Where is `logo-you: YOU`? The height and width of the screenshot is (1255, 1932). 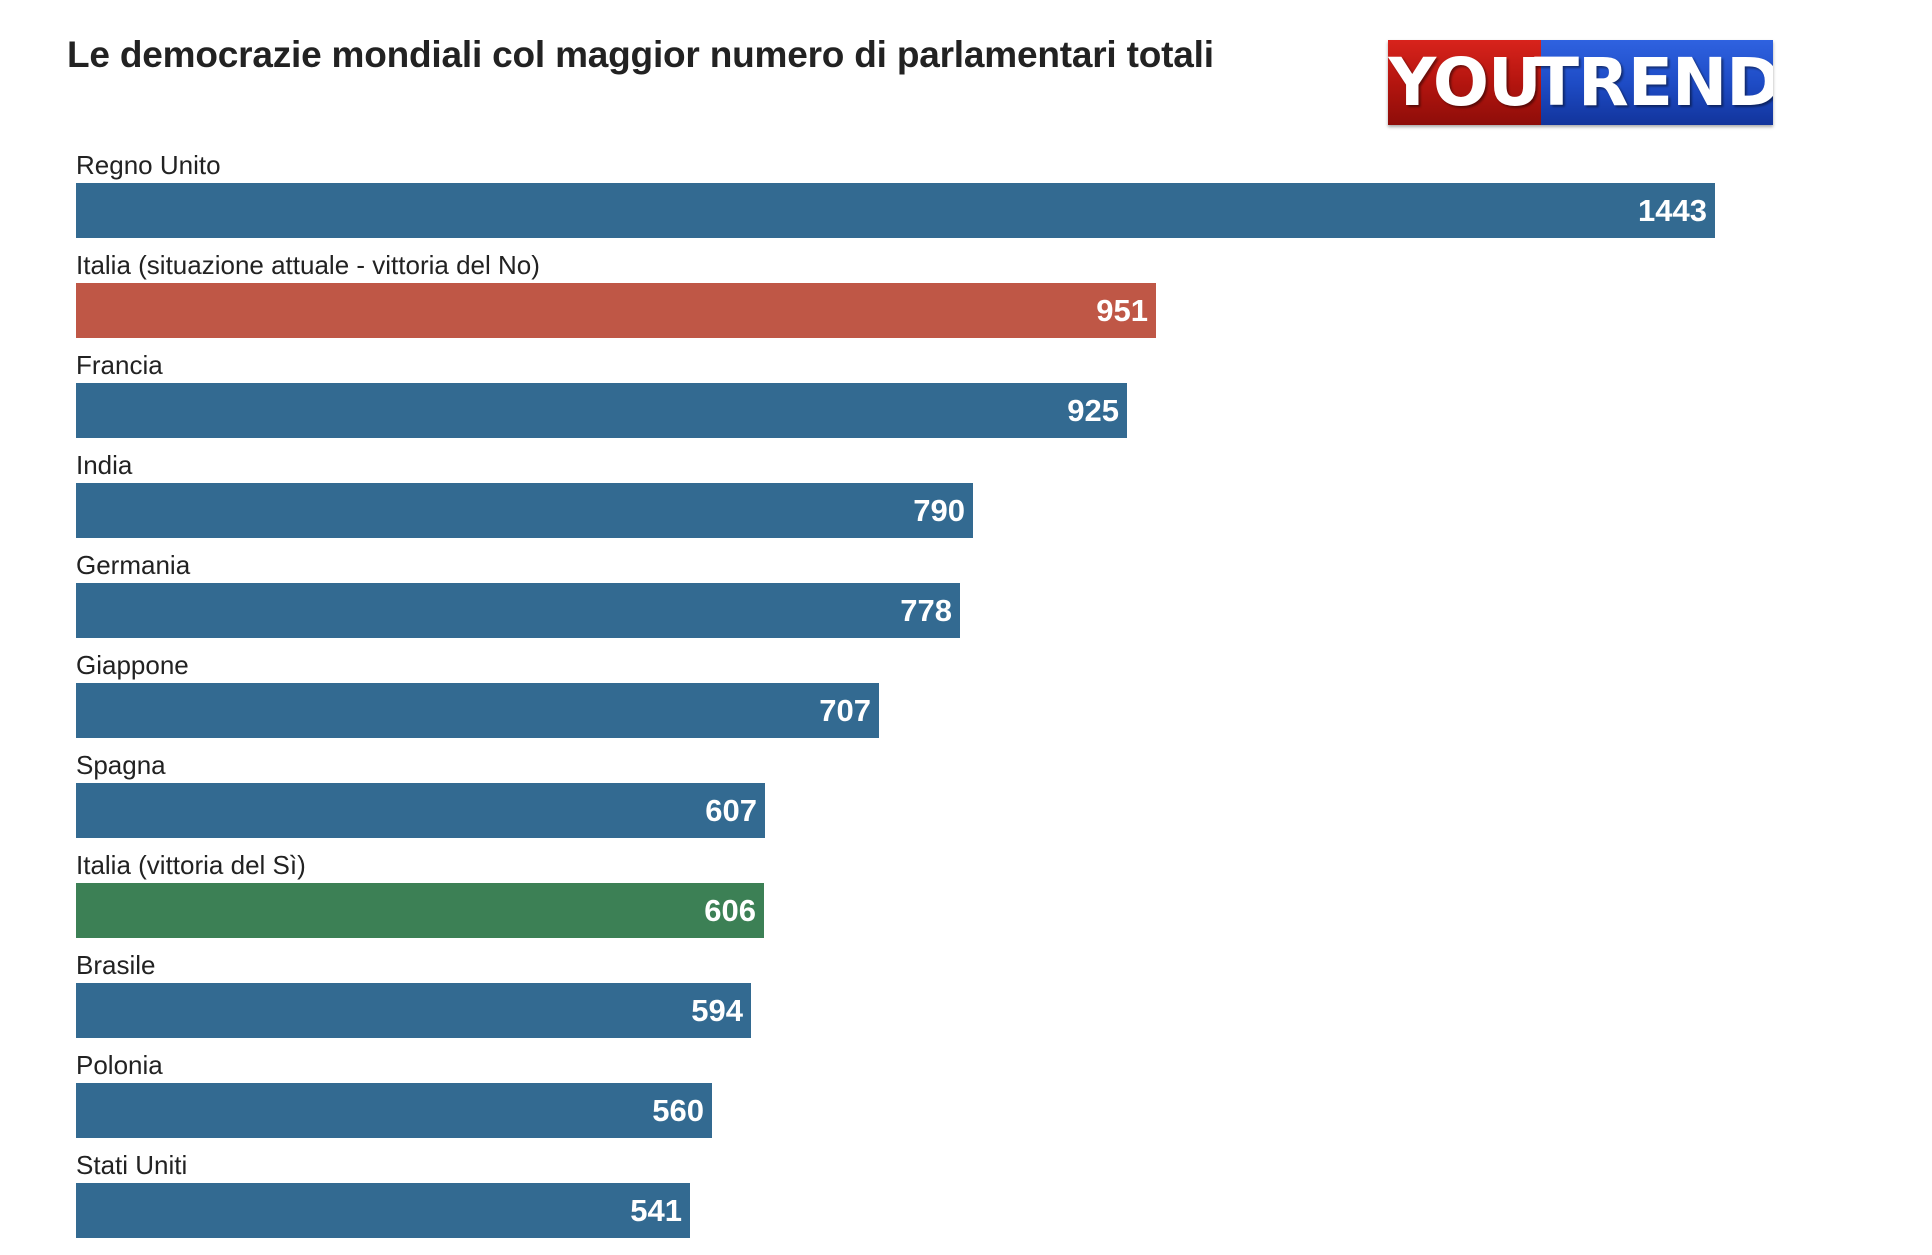 logo-you: YOU is located at coordinates (1465, 82).